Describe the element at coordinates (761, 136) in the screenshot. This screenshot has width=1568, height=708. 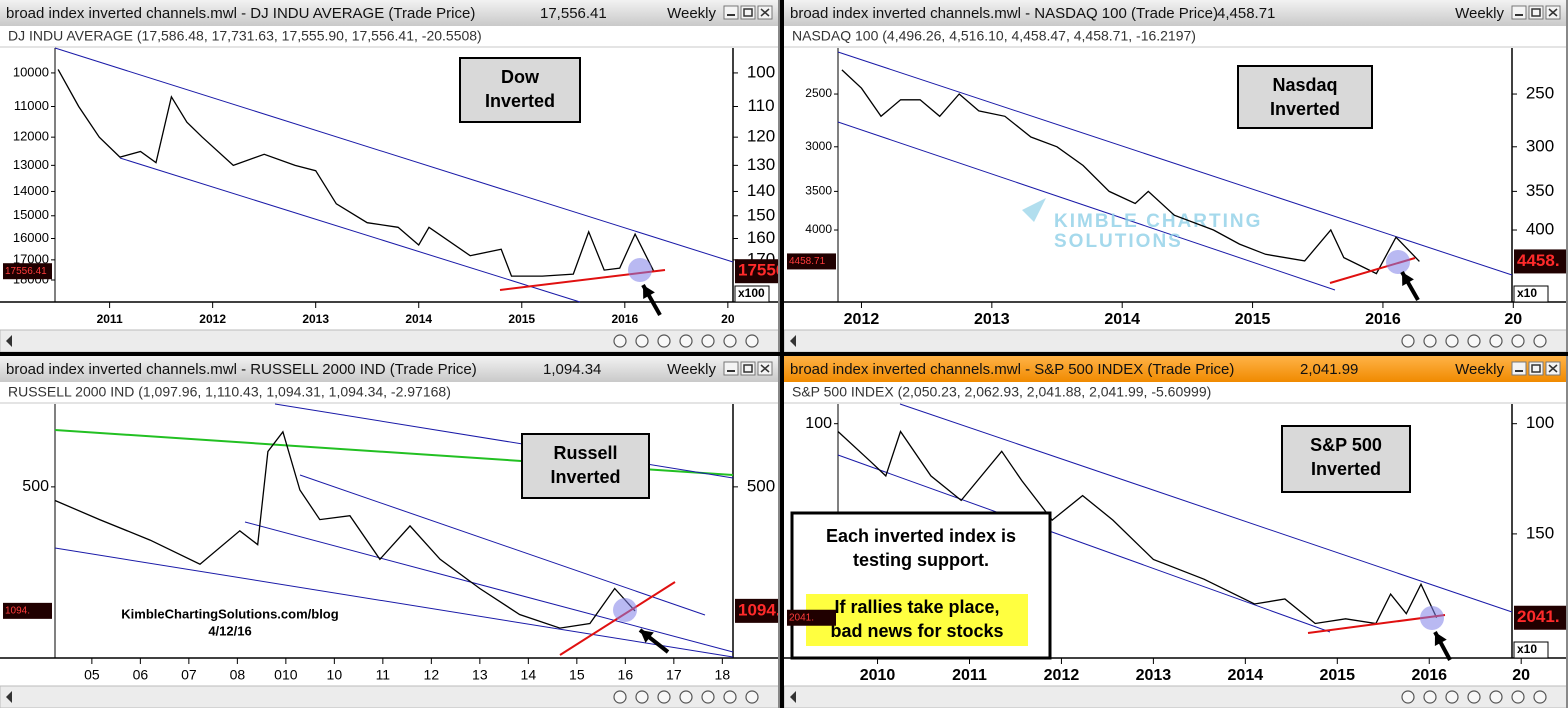
I see `y2-tick-label: 120` at that location.